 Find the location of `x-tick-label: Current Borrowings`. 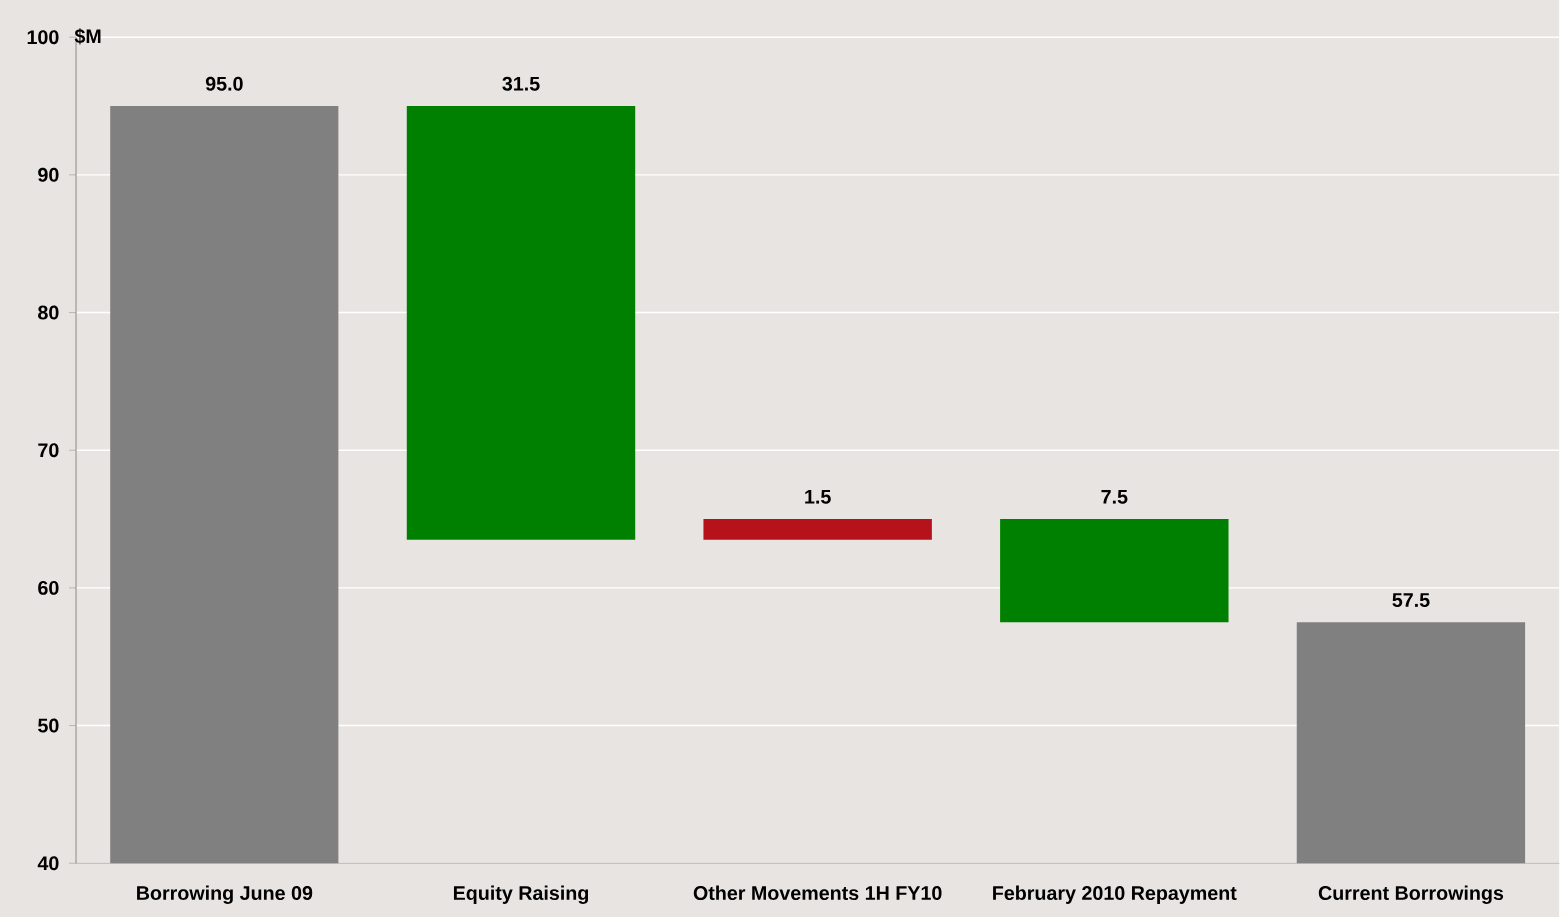

x-tick-label: Current Borrowings is located at coordinates (1411, 894).